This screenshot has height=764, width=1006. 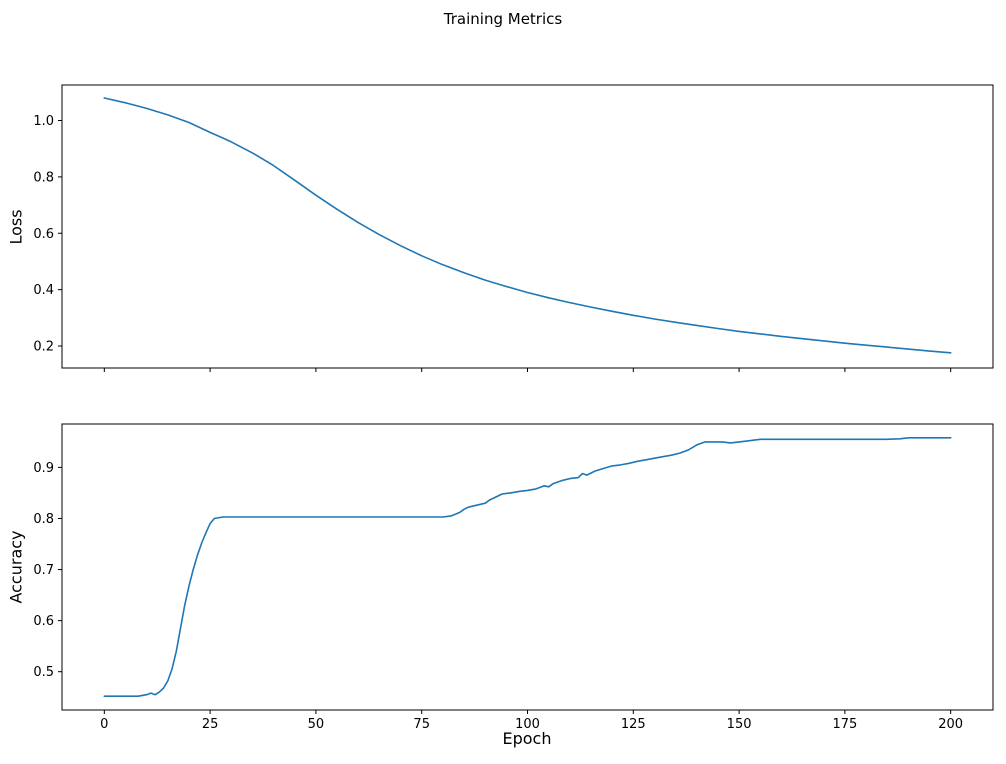 I want to click on accuracy-xtick-label: 50, so click(x=316, y=724).